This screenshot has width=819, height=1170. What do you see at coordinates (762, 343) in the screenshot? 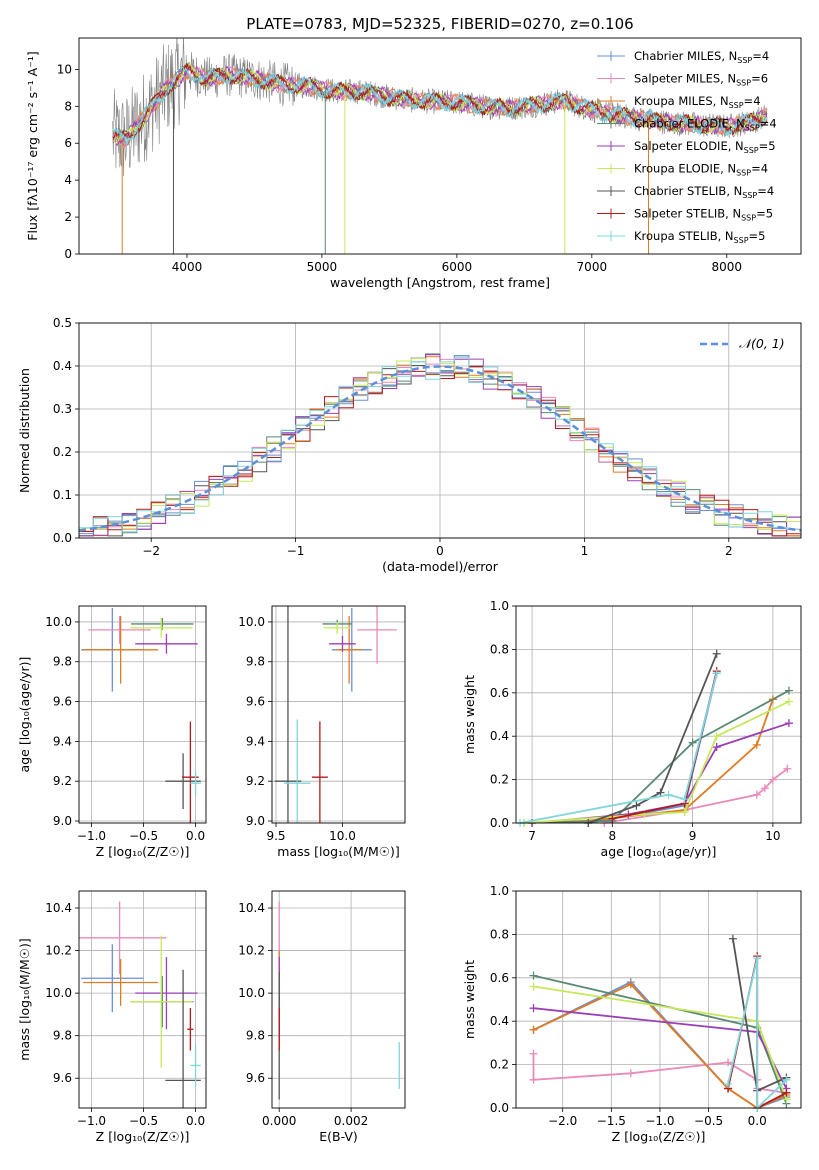
I see `legend-label: 𝒩(0, 1)` at bounding box center [762, 343].